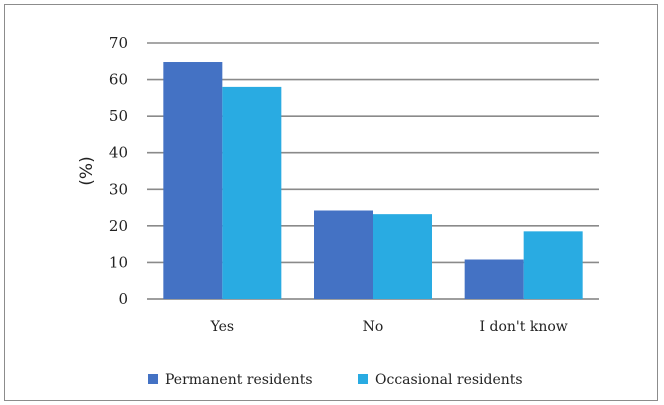  What do you see at coordinates (449, 380) in the screenshot?
I see `legend-label: Occasional residents` at bounding box center [449, 380].